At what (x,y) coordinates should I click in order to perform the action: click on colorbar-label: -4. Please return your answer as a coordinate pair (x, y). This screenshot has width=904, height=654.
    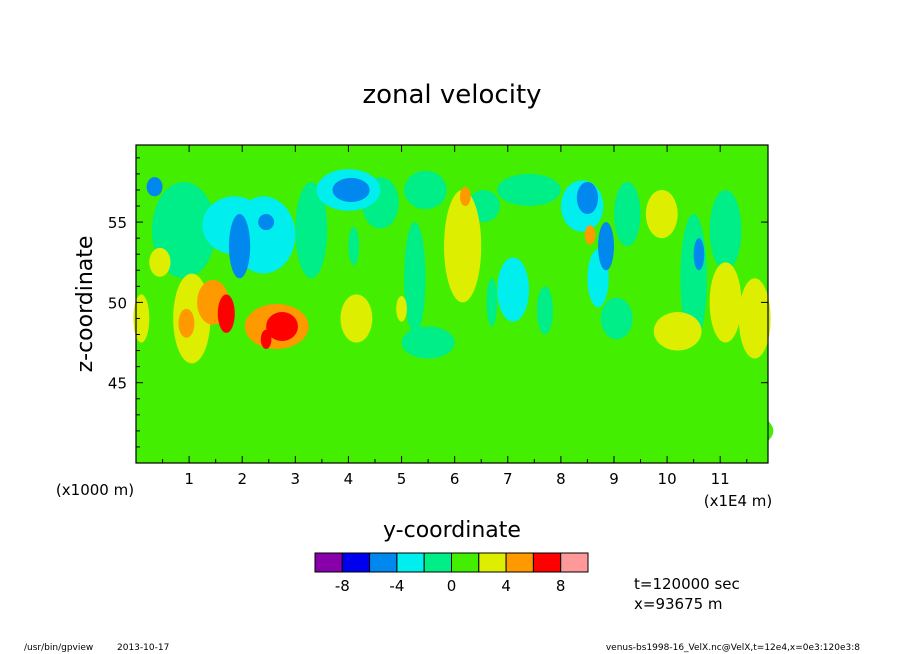
    Looking at the image, I should click on (396, 586).